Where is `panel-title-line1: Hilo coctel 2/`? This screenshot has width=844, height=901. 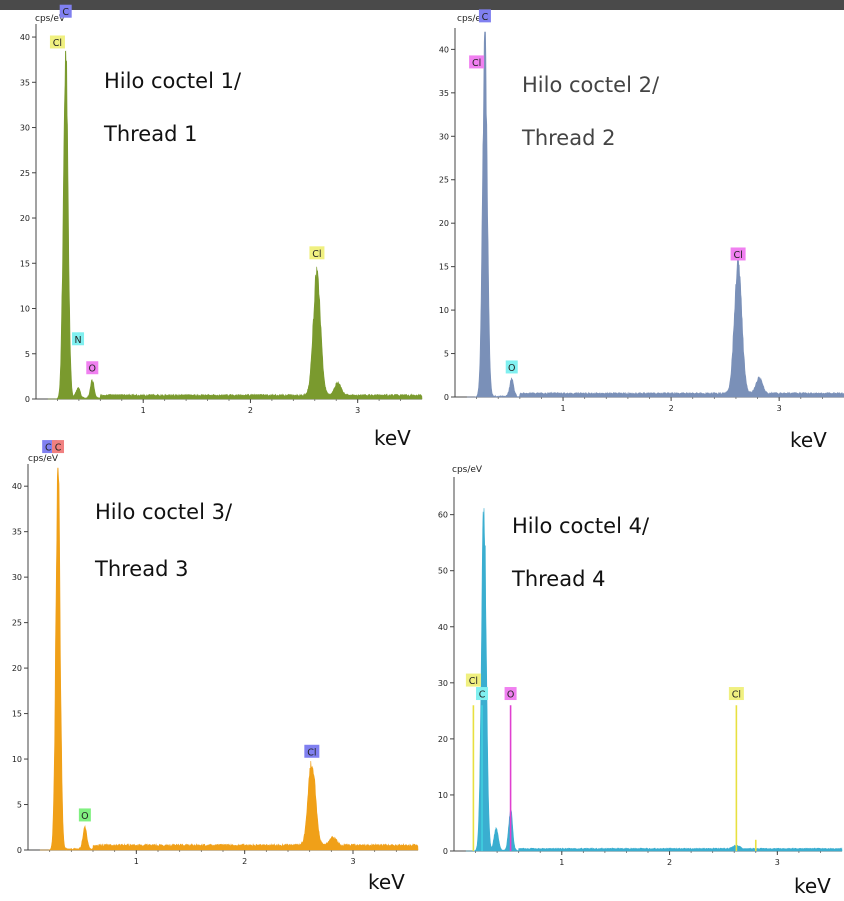
panel-title-line1: Hilo coctel 2/ is located at coordinates (591, 85).